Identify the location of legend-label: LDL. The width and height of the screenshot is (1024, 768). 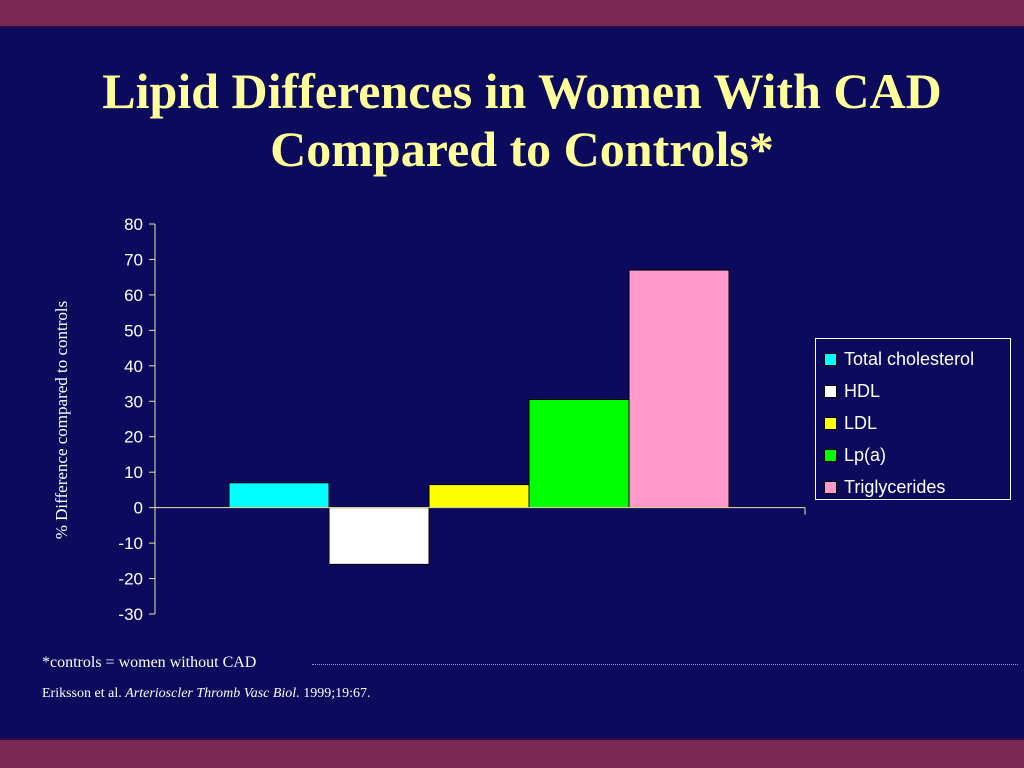
(861, 422).